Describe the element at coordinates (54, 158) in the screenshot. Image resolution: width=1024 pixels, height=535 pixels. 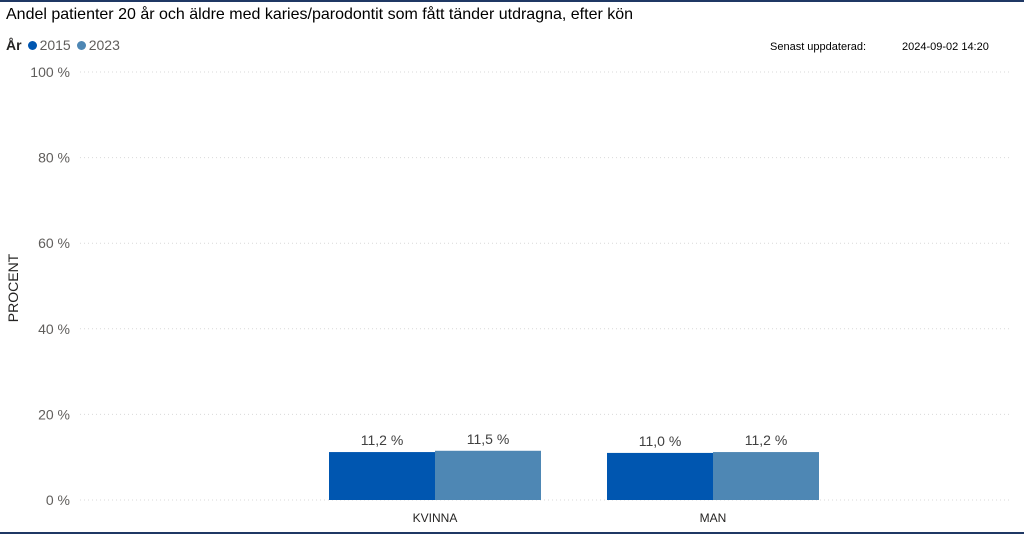
I see `y-tick-label: 80 %` at that location.